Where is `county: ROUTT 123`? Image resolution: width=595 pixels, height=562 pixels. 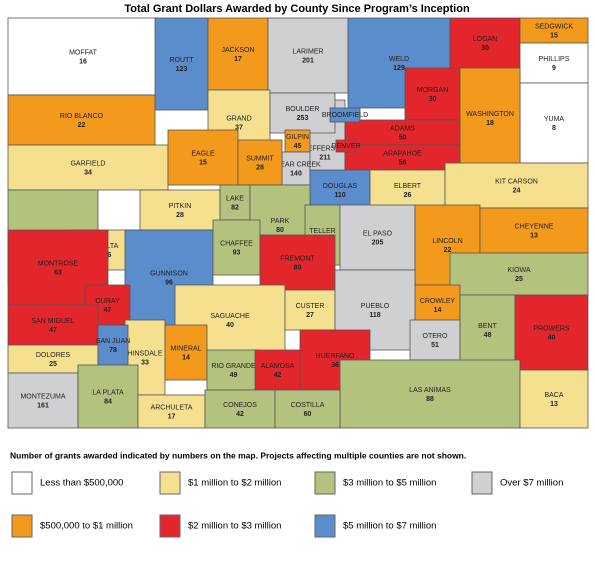 county: ROUTT 123 is located at coordinates (181, 64).